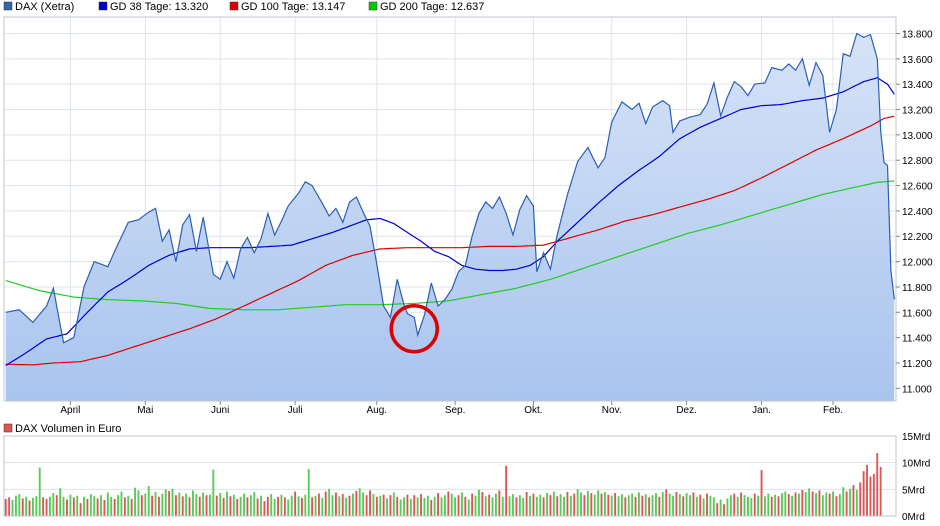 The height and width of the screenshot is (526, 940). What do you see at coordinates (153, 7) in the screenshot?
I see `legend-item-gd38: GD 38 Tage: 13.320` at bounding box center [153, 7].